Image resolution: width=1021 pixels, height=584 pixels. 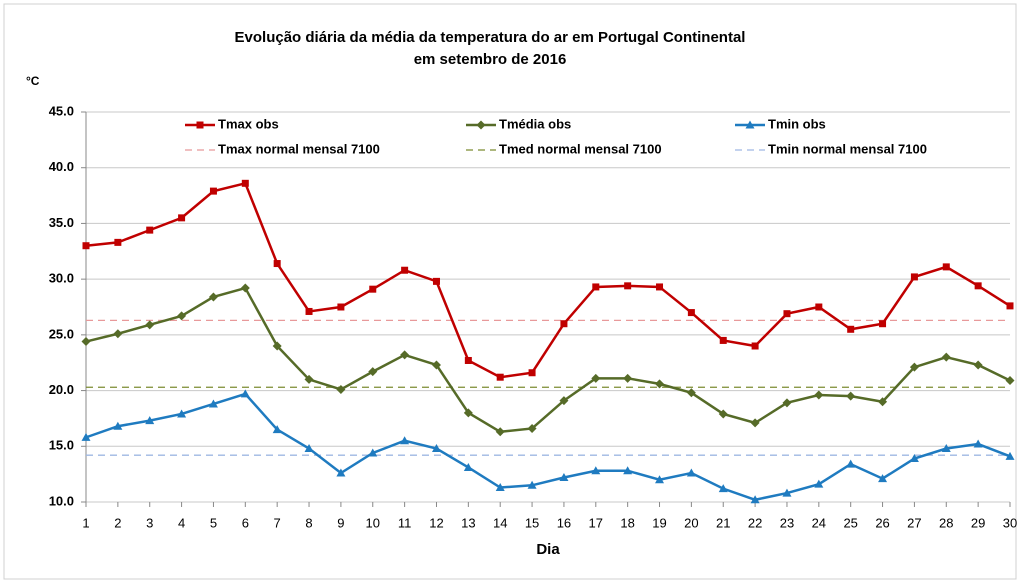 What do you see at coordinates (946, 522) in the screenshot?
I see `x-tick-label: 28` at bounding box center [946, 522].